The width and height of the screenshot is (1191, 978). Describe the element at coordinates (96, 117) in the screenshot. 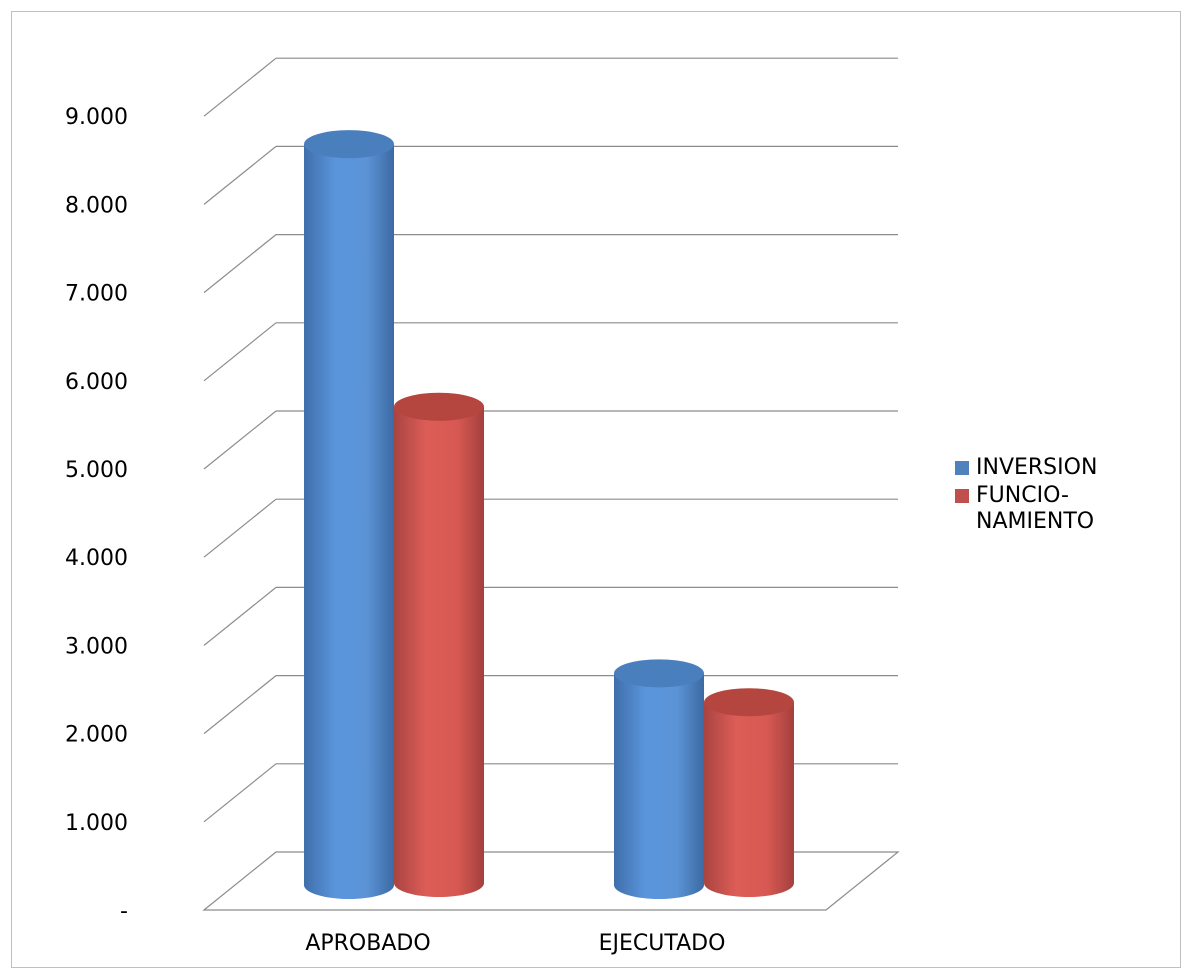

I see `y-tick-label: 9.000` at that location.